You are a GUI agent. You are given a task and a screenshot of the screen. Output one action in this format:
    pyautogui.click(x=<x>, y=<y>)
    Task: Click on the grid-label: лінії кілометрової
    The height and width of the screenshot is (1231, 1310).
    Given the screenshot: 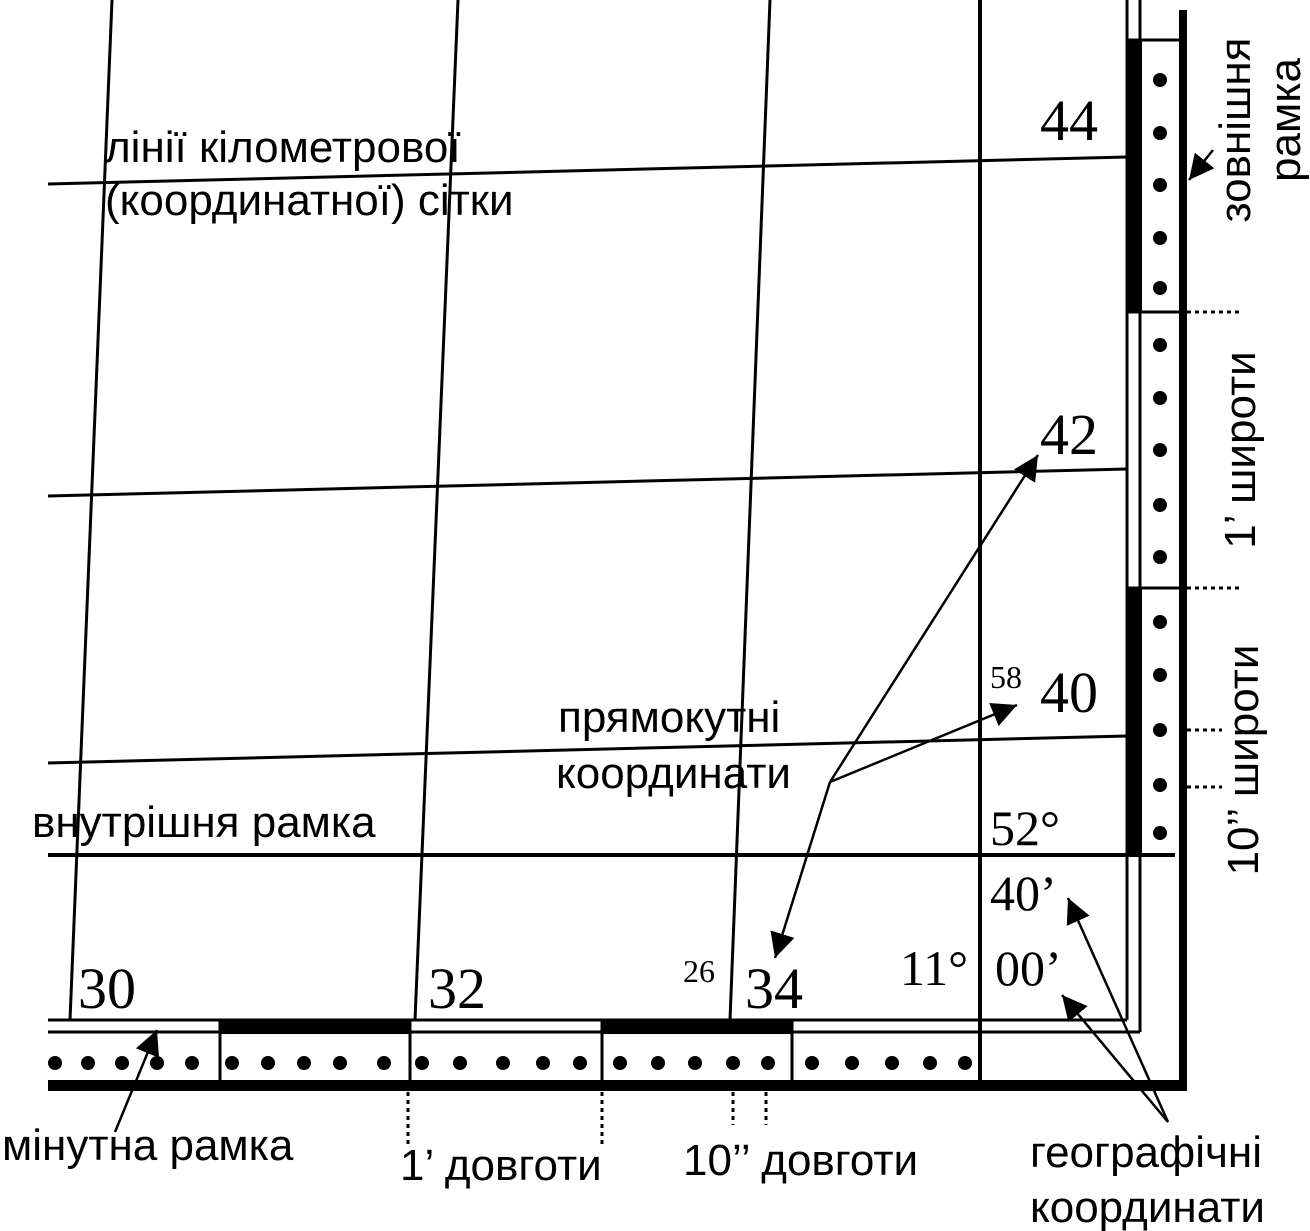 What is the action you would take?
    pyautogui.click(x=283, y=147)
    